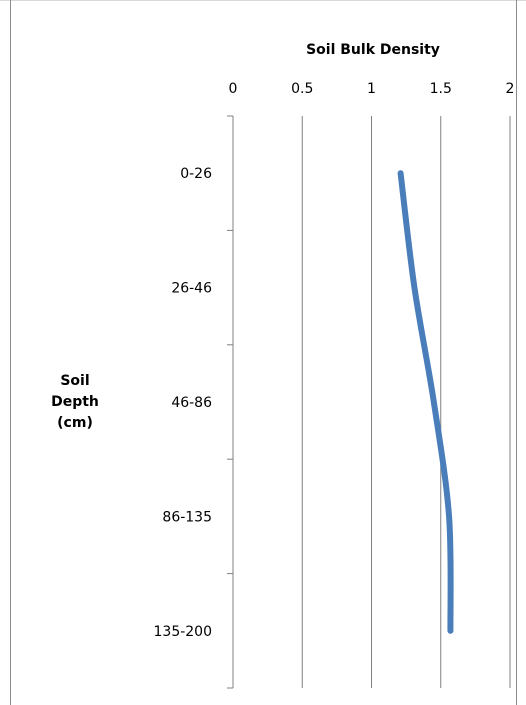 The width and height of the screenshot is (526, 705). I want to click on x-tick-label: 0.5, so click(302, 89).